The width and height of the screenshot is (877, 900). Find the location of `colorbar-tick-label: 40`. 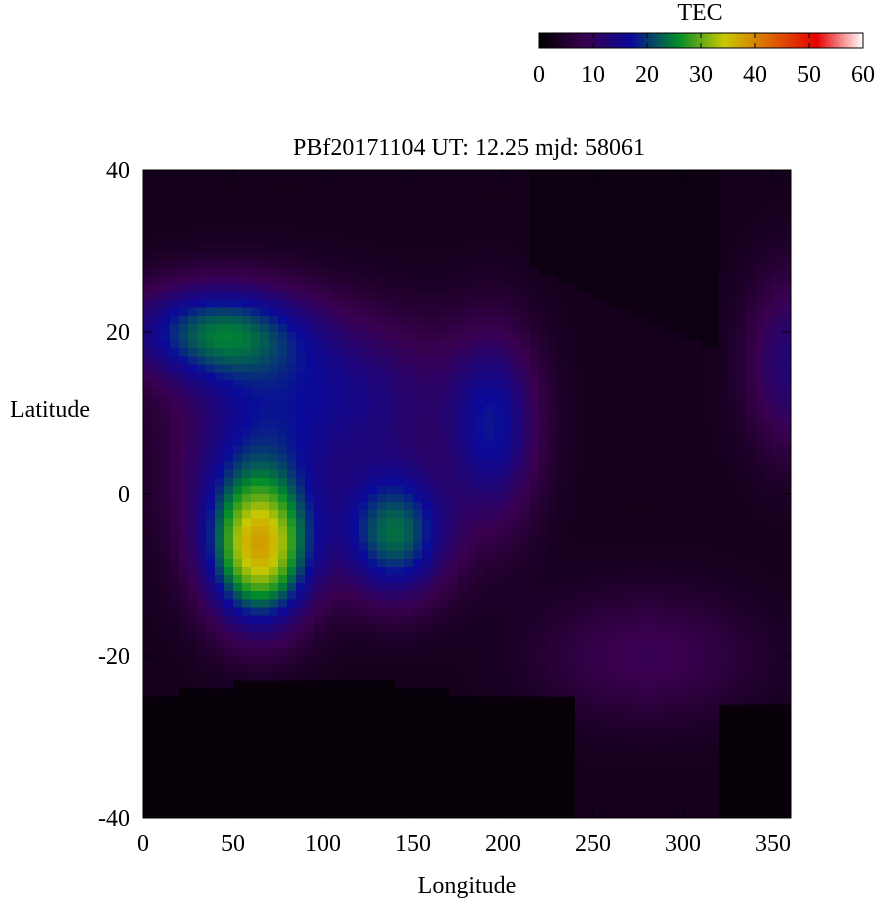

colorbar-tick-label: 40 is located at coordinates (755, 75).